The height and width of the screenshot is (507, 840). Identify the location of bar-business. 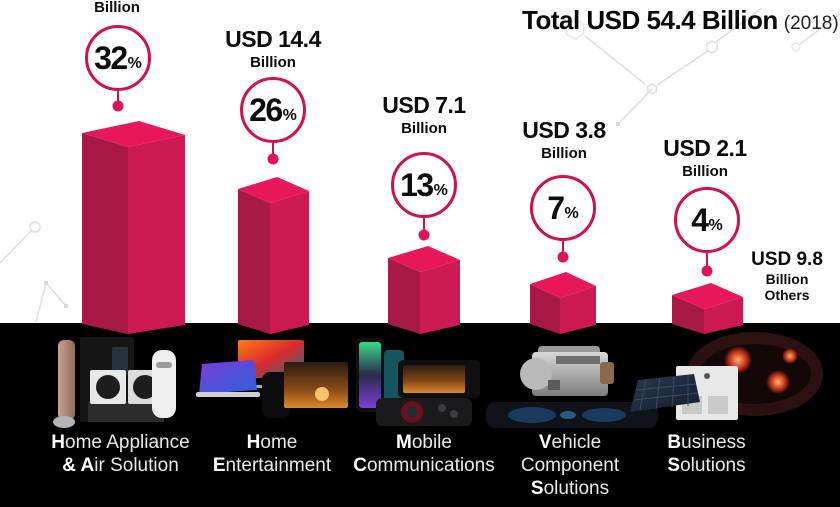
(707, 308).